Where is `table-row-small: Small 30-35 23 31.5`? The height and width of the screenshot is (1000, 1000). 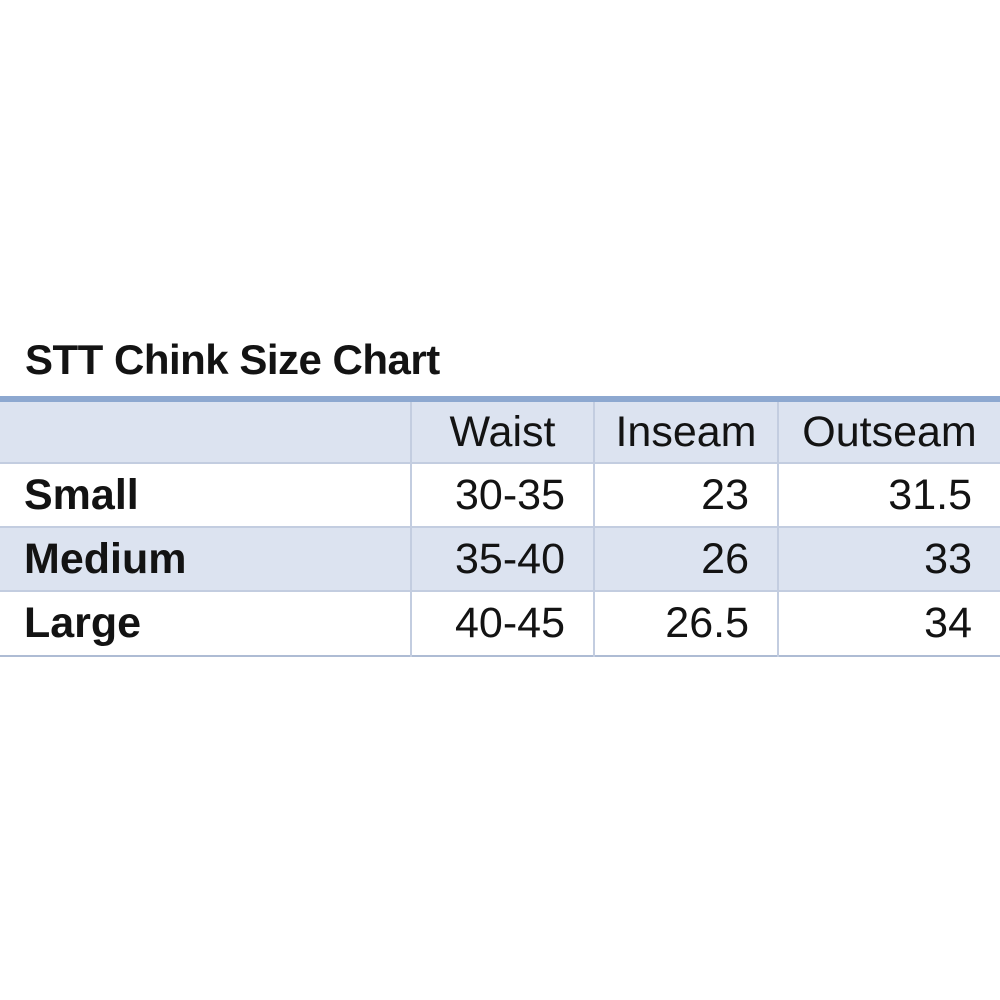 table-row-small: Small 30-35 23 31.5 is located at coordinates (500, 495).